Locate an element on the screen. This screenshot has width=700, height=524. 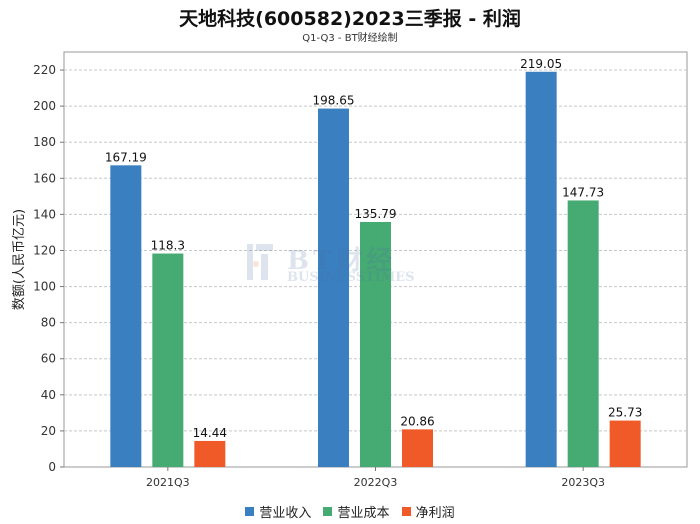
y-tick-label: 80 is located at coordinates (48, 323).